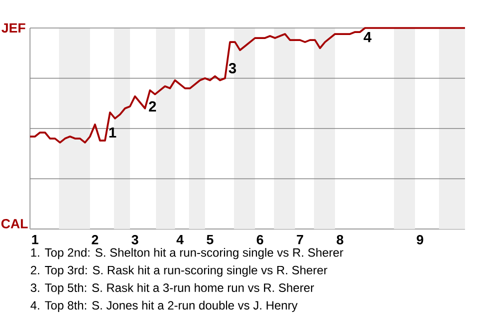  What do you see at coordinates (187, 254) in the screenshot?
I see `text: 1. Top 2nd: S. Shelton hit a run-scoring single vs R. Sherer` at bounding box center [187, 254].